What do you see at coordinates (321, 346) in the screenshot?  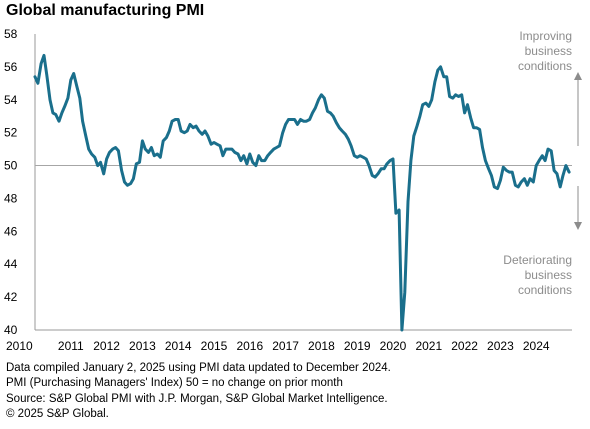 I see `x-tick-label: 2018` at bounding box center [321, 346].